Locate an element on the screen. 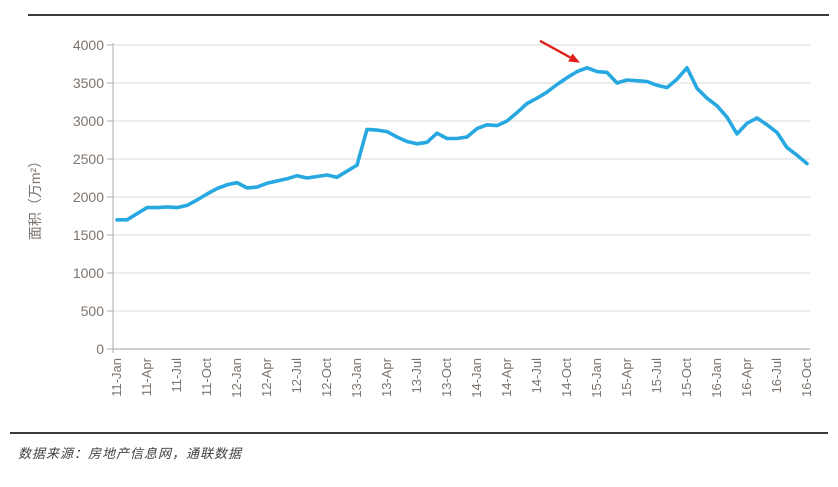 This screenshot has width=838, height=487. svg-text: 500 is located at coordinates (93, 311).